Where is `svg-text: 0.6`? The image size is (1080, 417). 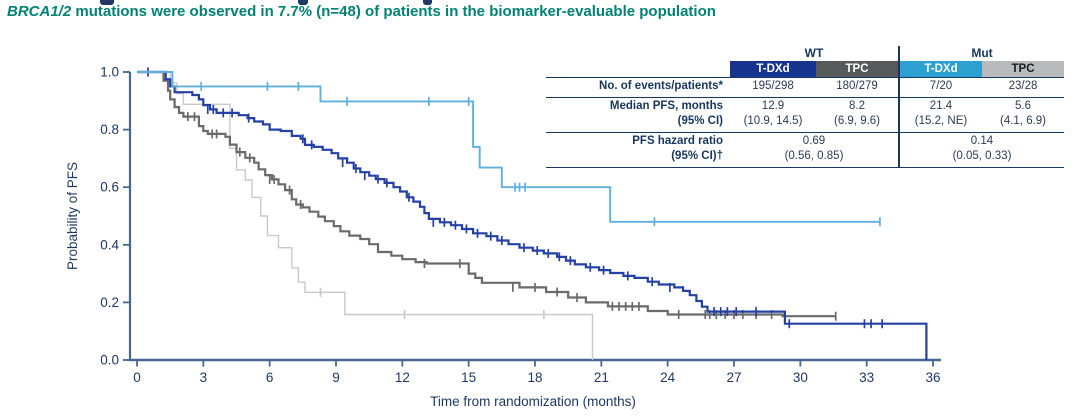
svg-text: 0.6 is located at coordinates (109, 187).